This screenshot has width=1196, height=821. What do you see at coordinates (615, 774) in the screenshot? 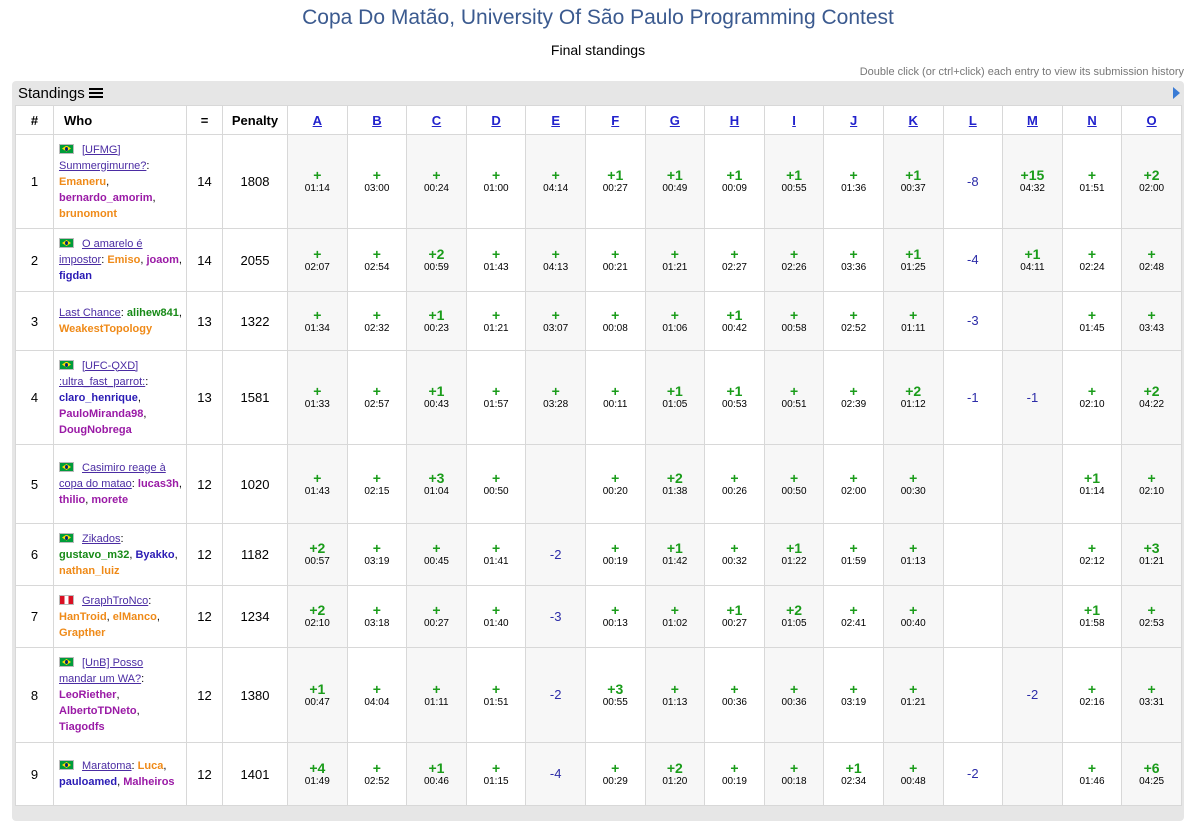
I see `submission-entry: +00:29` at bounding box center [615, 774].